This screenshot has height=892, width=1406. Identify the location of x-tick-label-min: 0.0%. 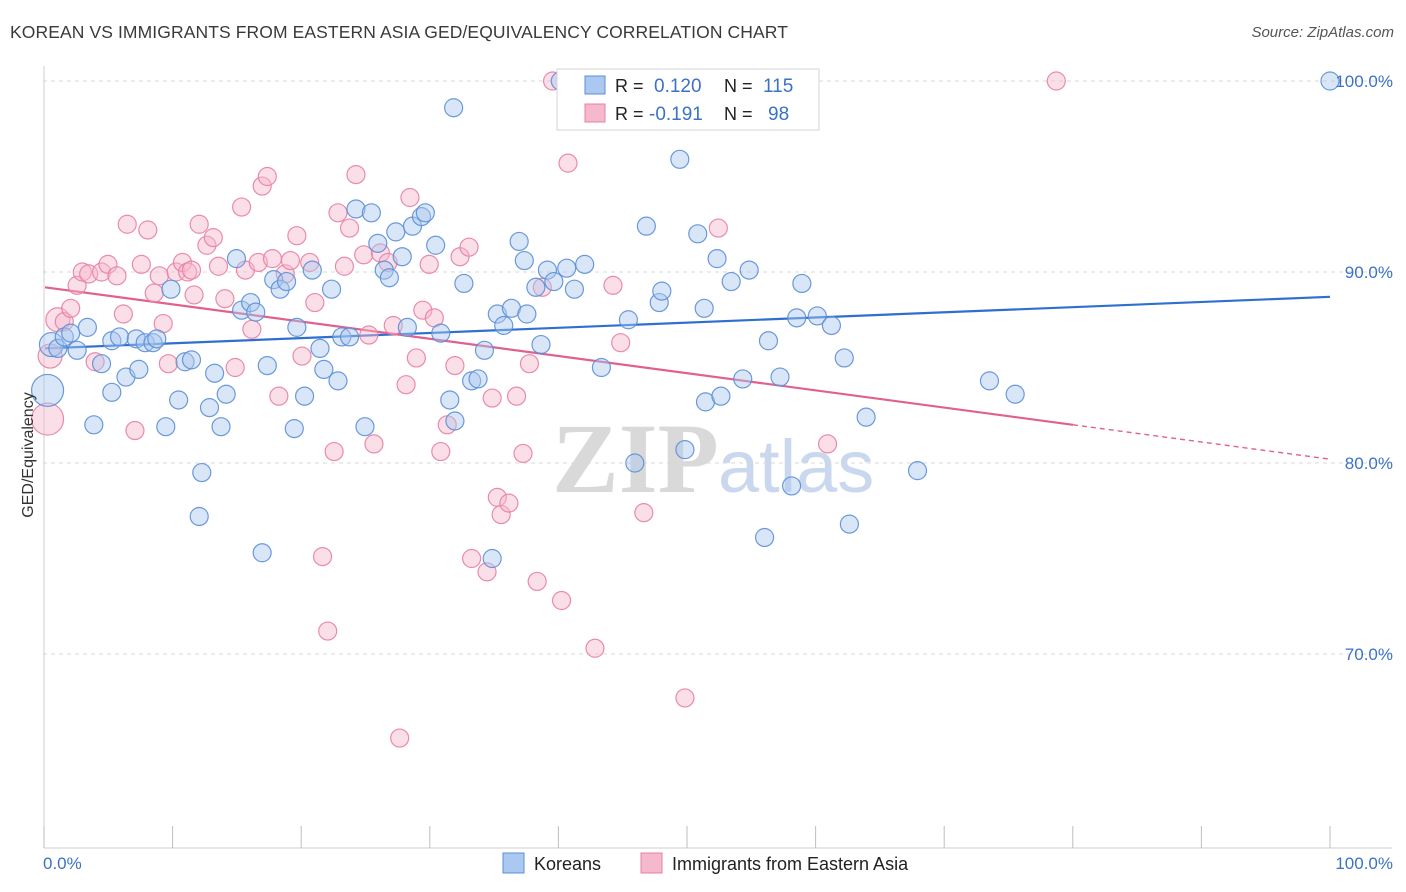
(62, 863).